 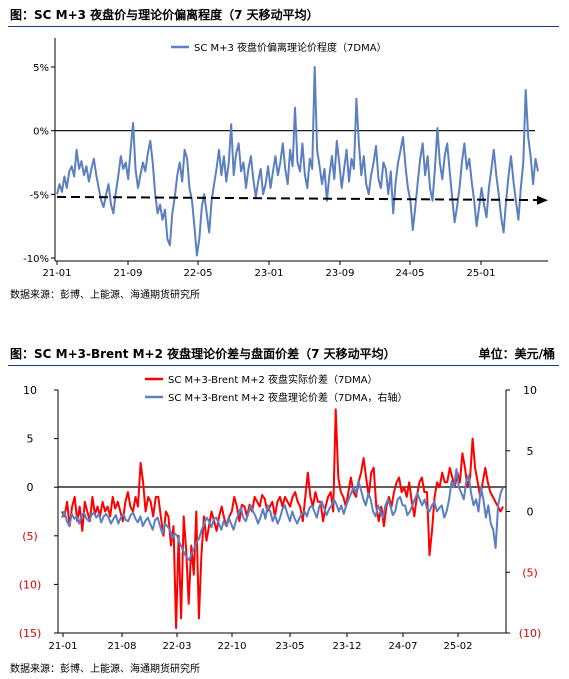 What do you see at coordinates (268, 273) in the screenshot?
I see `chart1-x-tick-label: 23-01` at bounding box center [268, 273].